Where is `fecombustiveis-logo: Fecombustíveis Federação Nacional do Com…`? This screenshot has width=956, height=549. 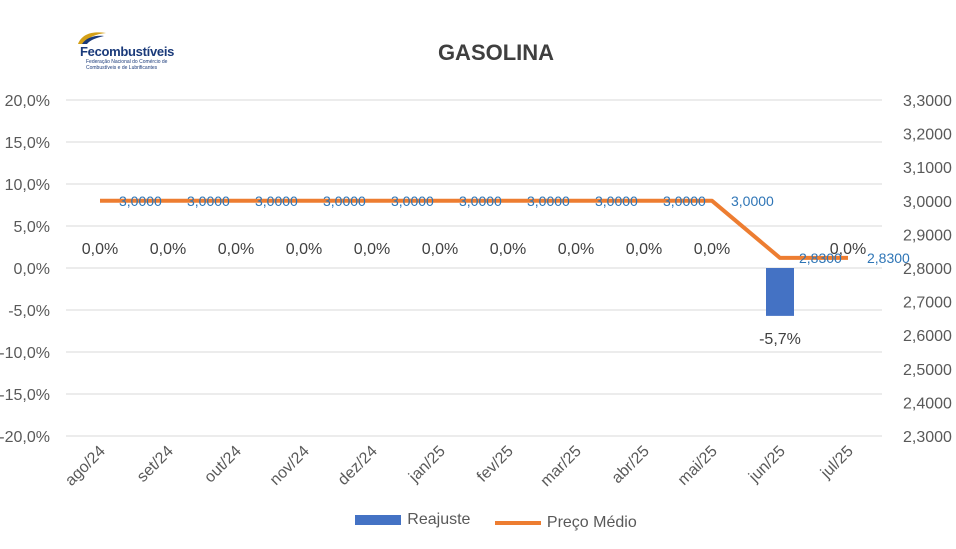 fecombustiveis-logo: Fecombustíveis Federação Nacional do Com… is located at coordinates (141, 53).